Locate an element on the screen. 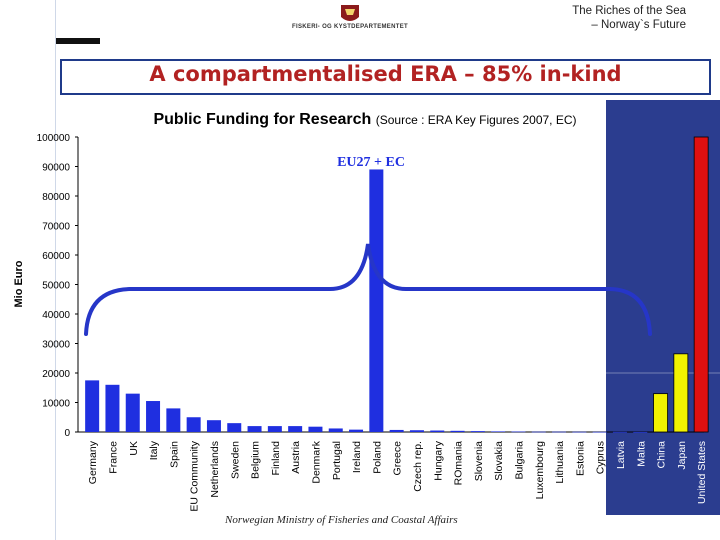 This screenshot has width=720, height=540. x-tick-label: Italy is located at coordinates (154, 450).